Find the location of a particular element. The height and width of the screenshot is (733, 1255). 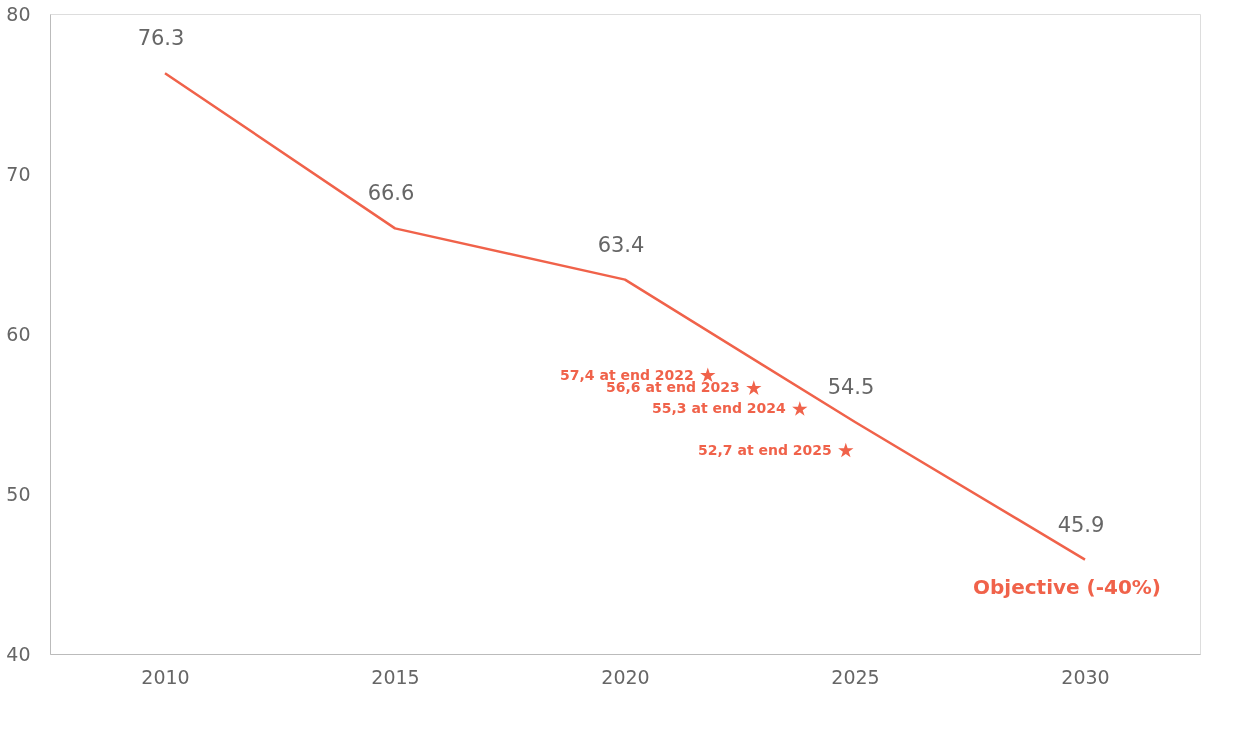

x-tick-label: 2010 is located at coordinates (165, 676).